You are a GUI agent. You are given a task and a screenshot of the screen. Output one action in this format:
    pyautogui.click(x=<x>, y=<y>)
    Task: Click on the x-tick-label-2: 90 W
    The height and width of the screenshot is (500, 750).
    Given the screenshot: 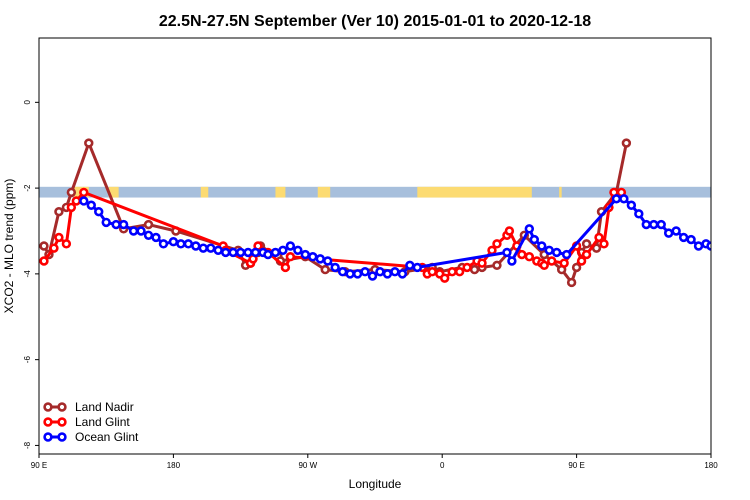 What is the action you would take?
    pyautogui.click(x=307, y=465)
    